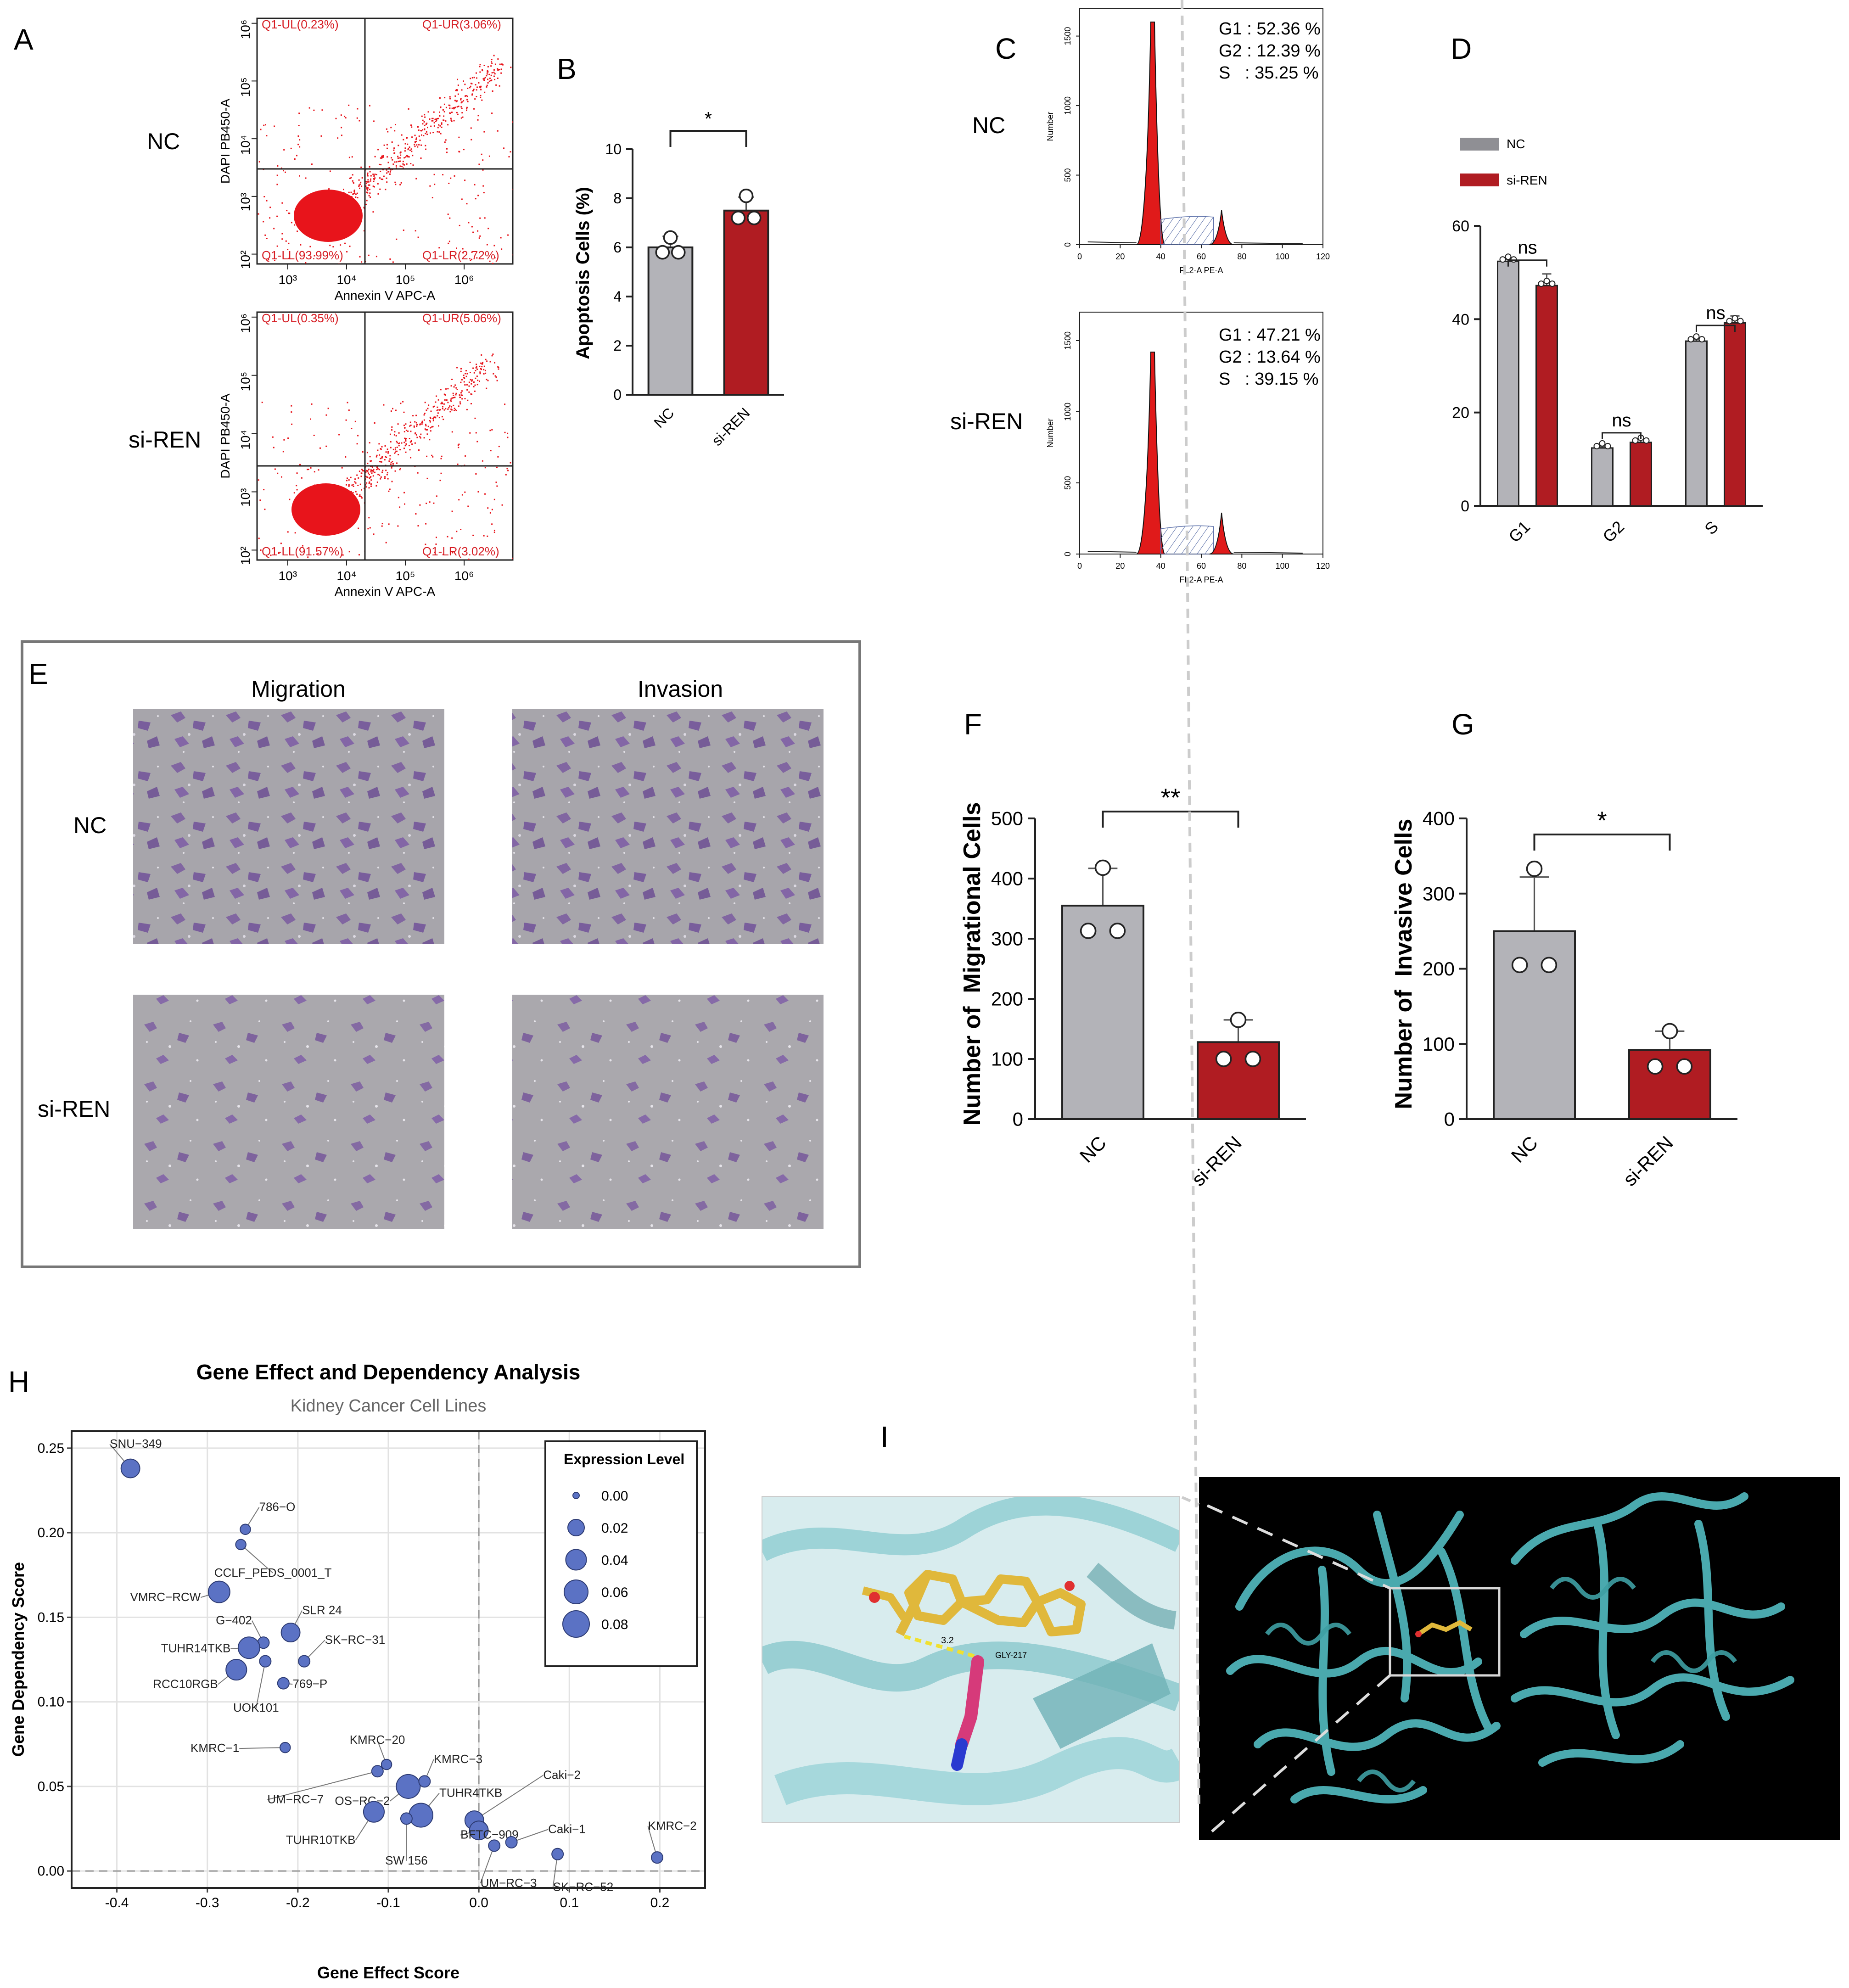  Describe the element at coordinates (1222, 227) in the screenshot. I see `g2-peak` at that location.